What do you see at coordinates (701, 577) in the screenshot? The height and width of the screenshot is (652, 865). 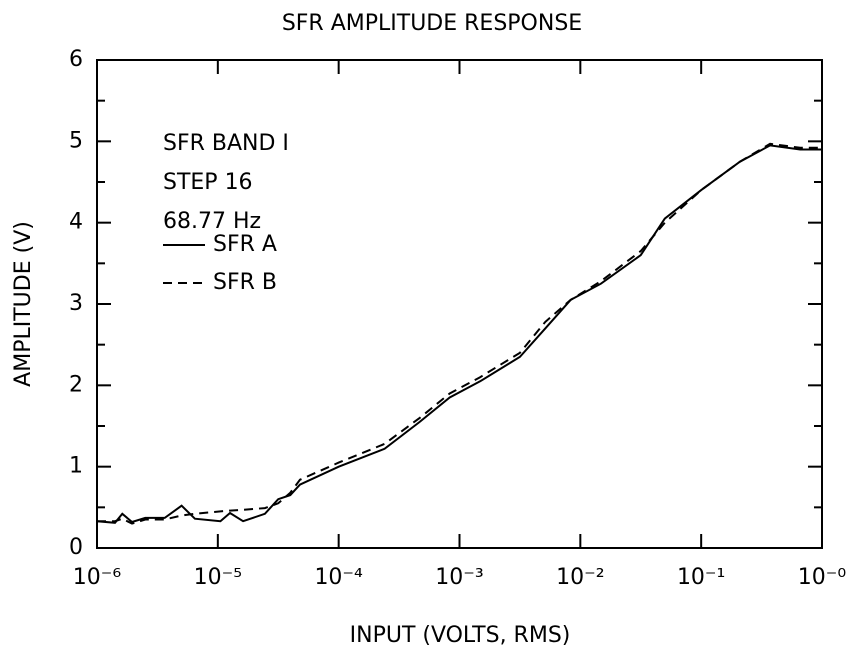 I see `x-tick-label: 10⁻¹` at bounding box center [701, 577].